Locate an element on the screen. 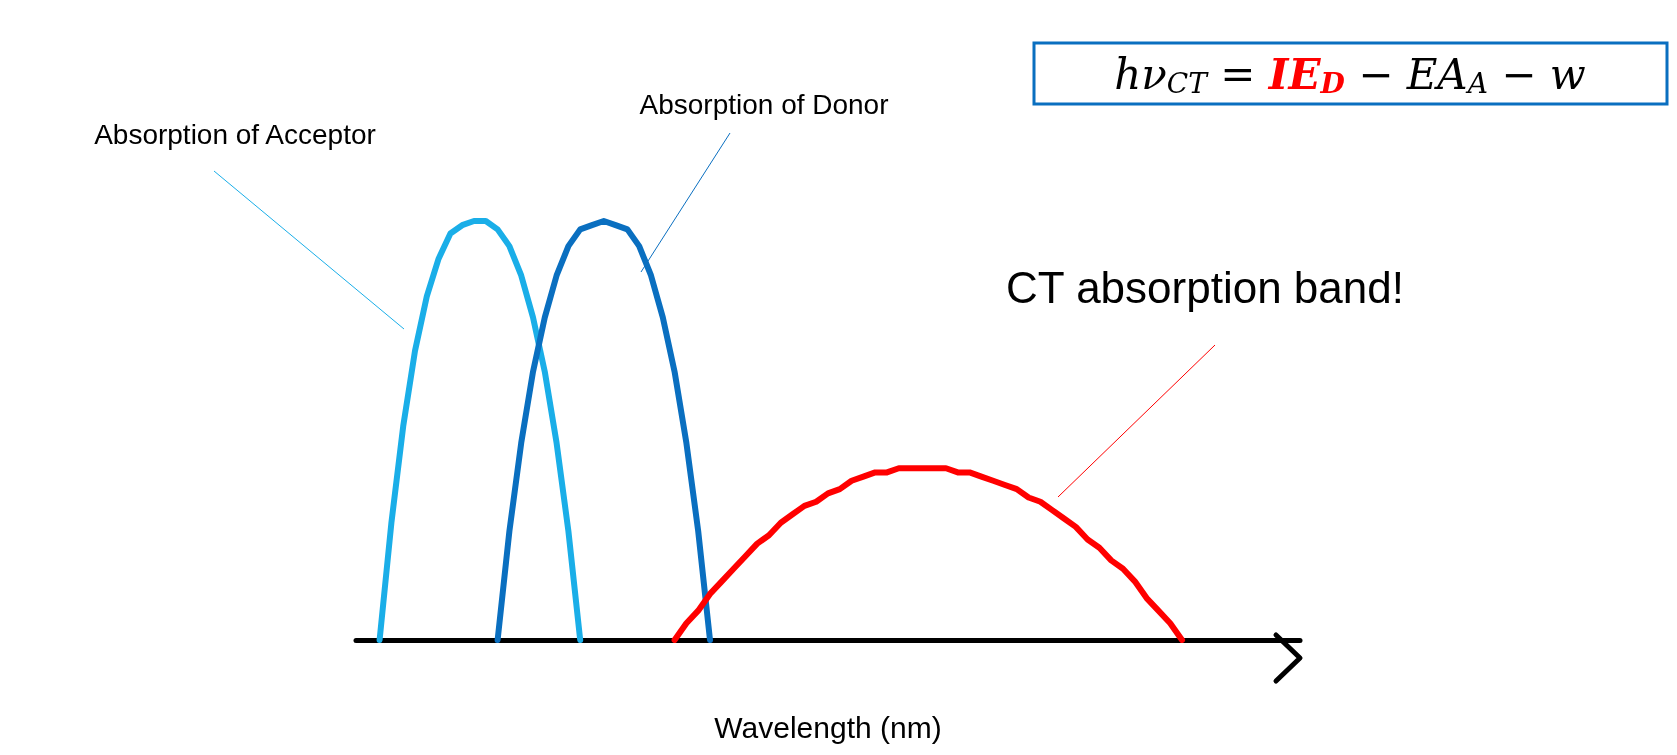 The height and width of the screenshot is (755, 1677). text: Absorption of Donor is located at coordinates (764, 104).